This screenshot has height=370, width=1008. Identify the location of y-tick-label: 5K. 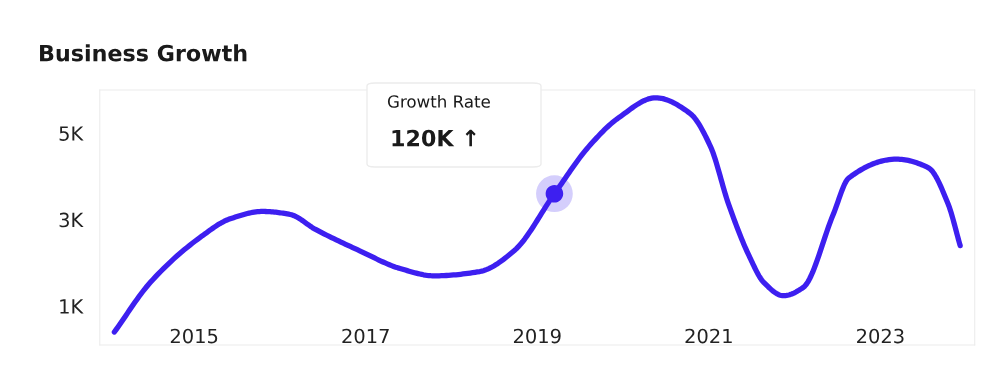
(71, 133).